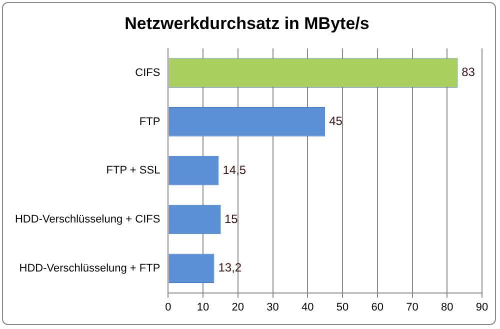 This screenshot has height=329, width=500. Describe the element at coordinates (147, 72) in the screenshot. I see `y-tick-label: CIFS` at that location.